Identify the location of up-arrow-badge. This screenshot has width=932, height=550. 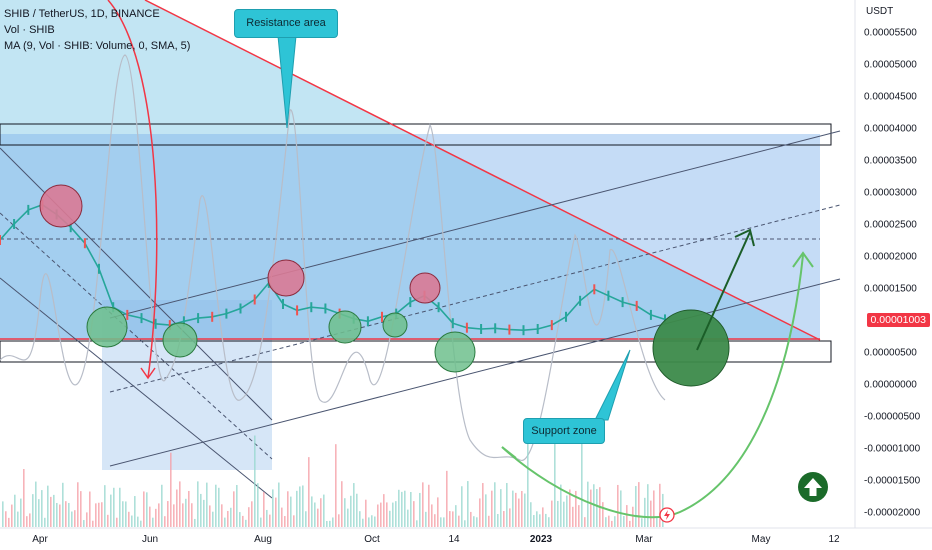
(813, 487).